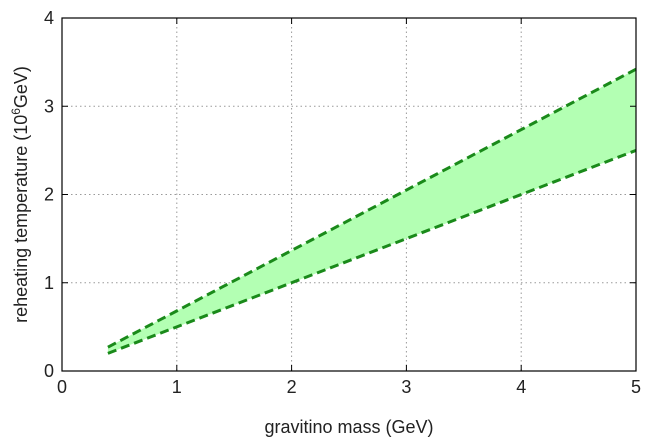 This screenshot has width=652, height=441. What do you see at coordinates (49, 18) in the screenshot?
I see `y-tick-label-4: 4` at bounding box center [49, 18].